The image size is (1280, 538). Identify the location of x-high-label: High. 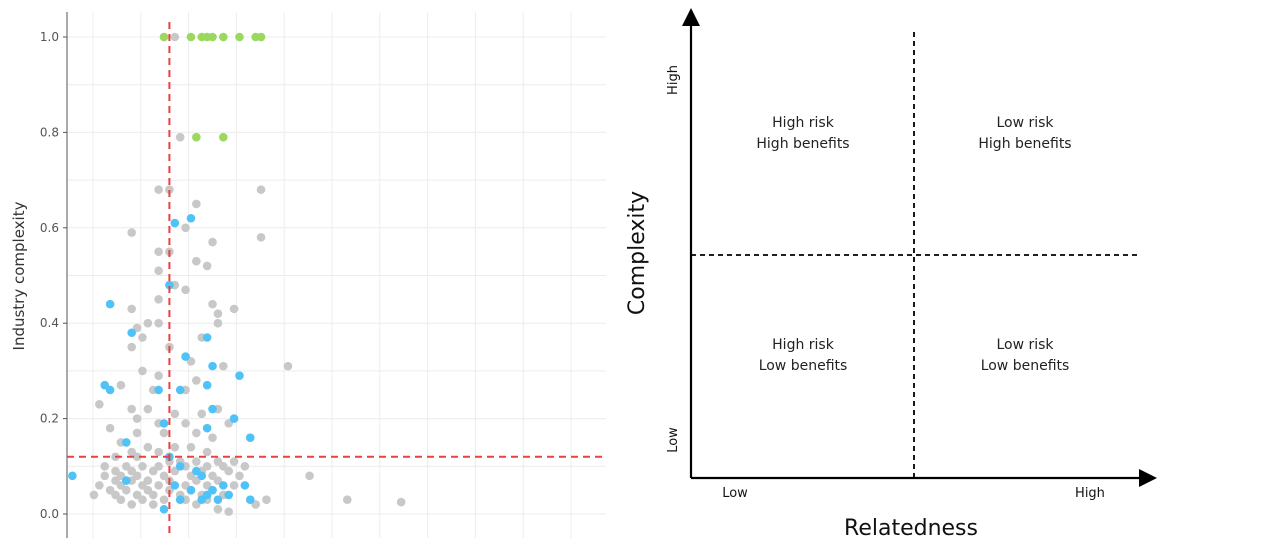
(1090, 493).